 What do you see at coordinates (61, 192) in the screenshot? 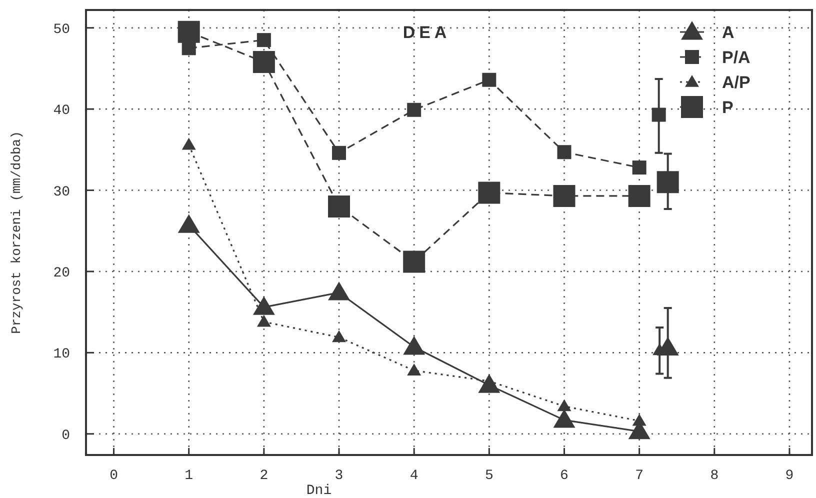
I see `y-tick-label: 30` at bounding box center [61, 192].